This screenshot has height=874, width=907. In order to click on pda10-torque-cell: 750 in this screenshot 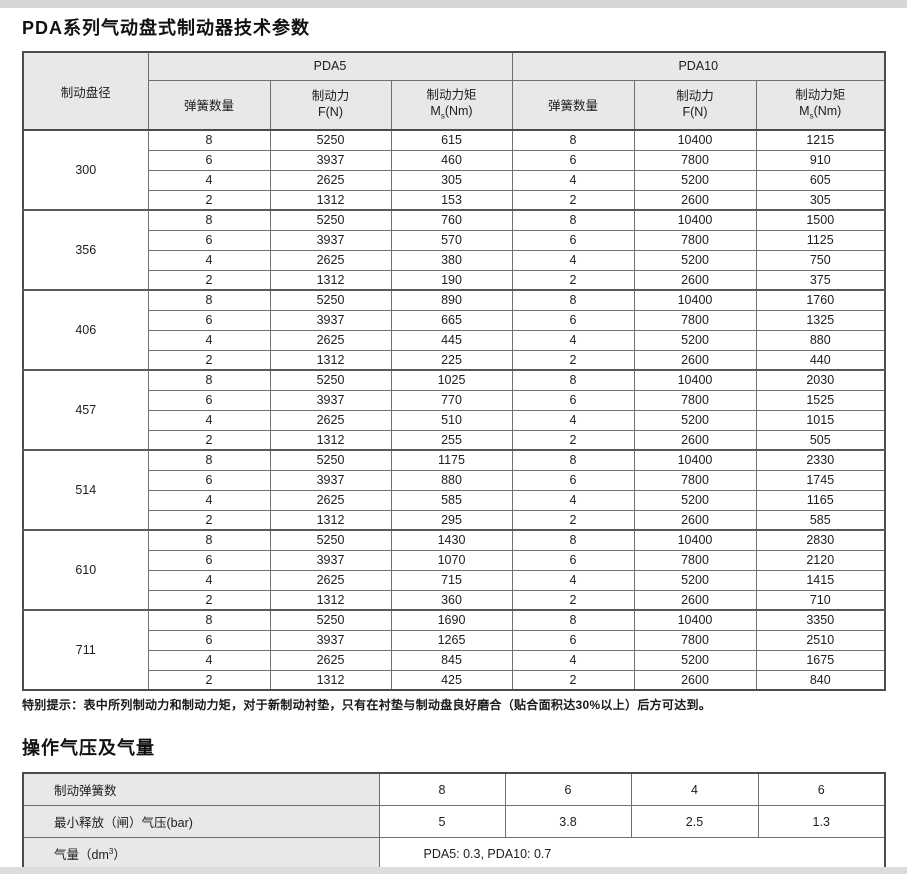, I will do `click(820, 260)`.